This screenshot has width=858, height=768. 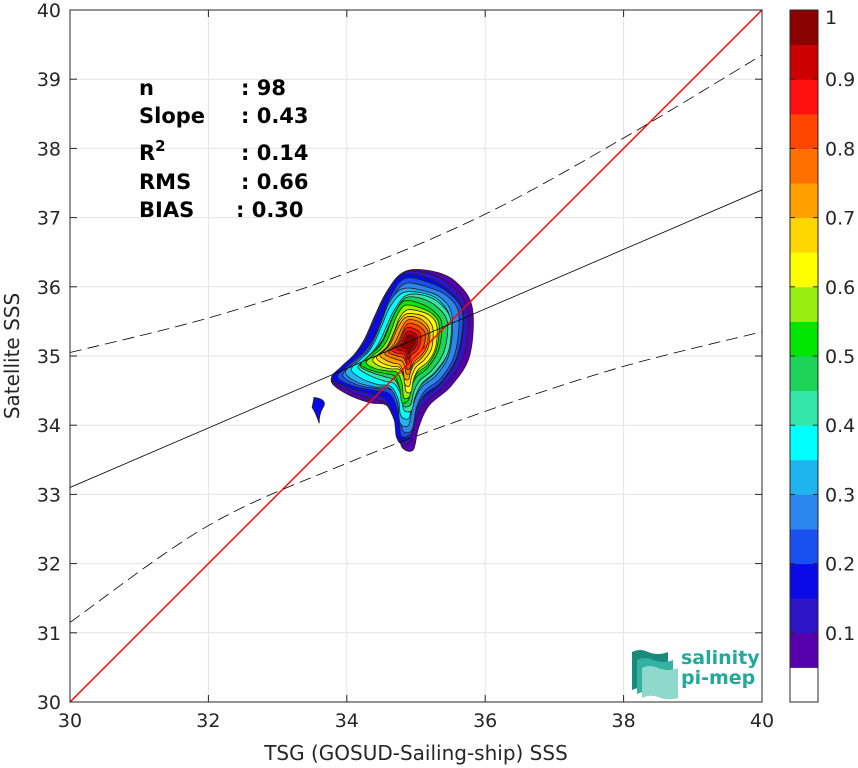 I want to click on density-contours, so click(x=392, y=360).